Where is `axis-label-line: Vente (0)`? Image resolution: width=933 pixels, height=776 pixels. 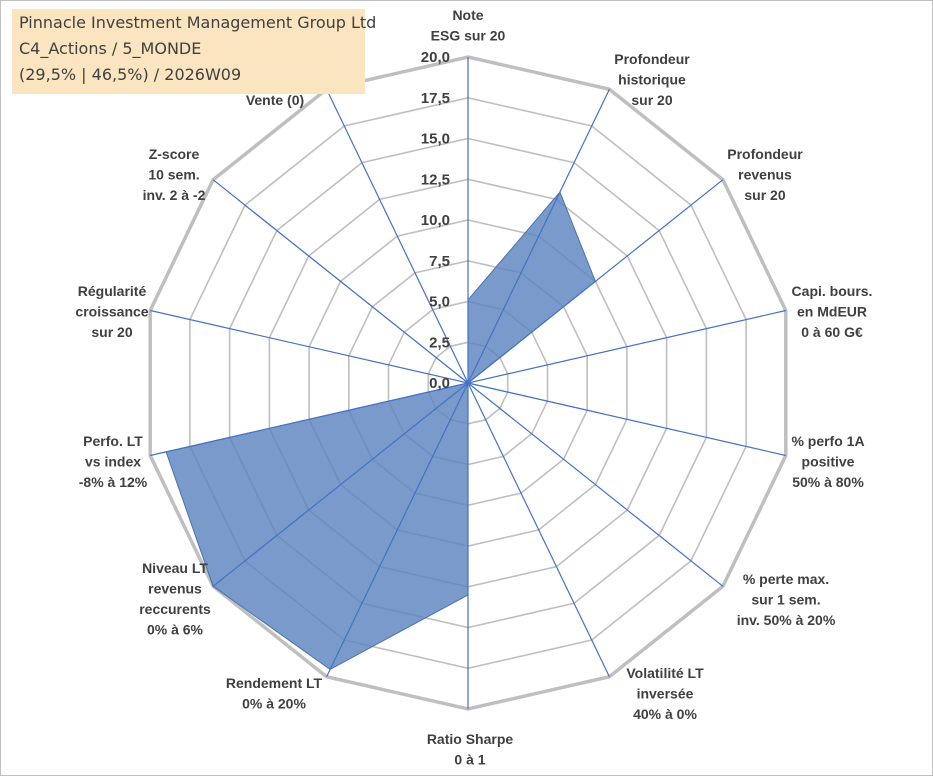
axis-label-line: Vente (0) is located at coordinates (275, 100).